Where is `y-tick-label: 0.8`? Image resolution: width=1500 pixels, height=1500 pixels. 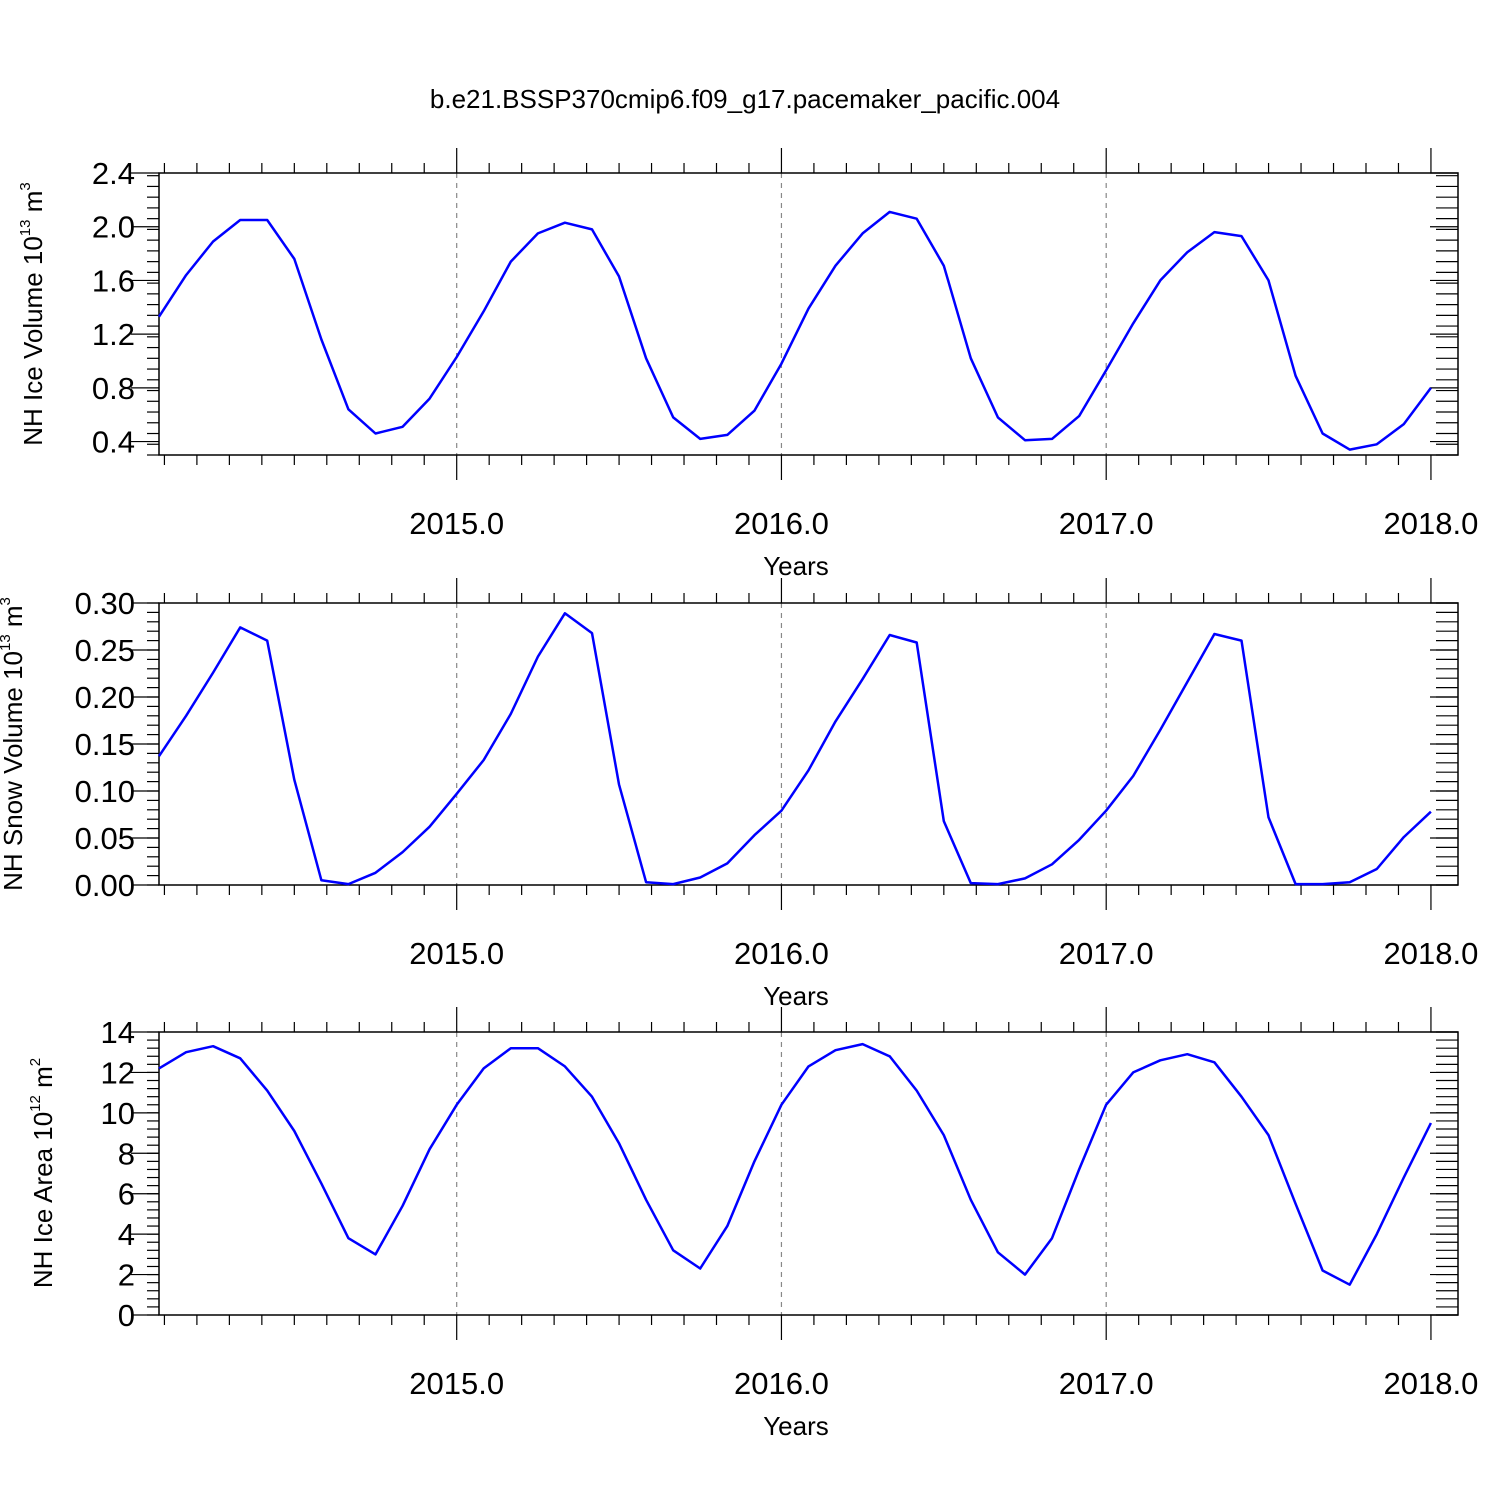 y-tick-label: 0.8 is located at coordinates (113, 388).